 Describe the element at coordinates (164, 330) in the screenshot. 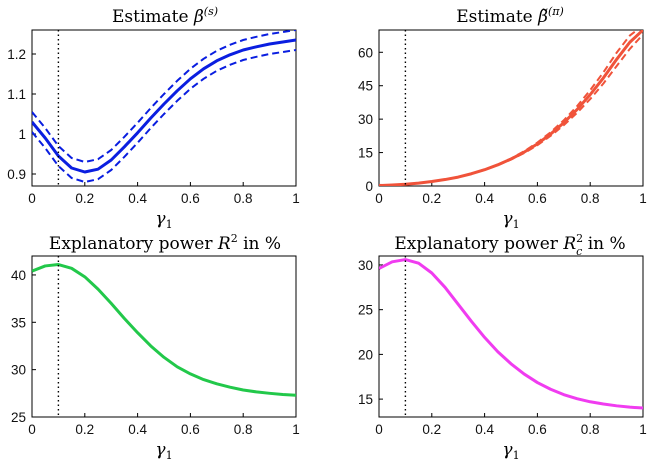

I see `series-line-r2` at that location.